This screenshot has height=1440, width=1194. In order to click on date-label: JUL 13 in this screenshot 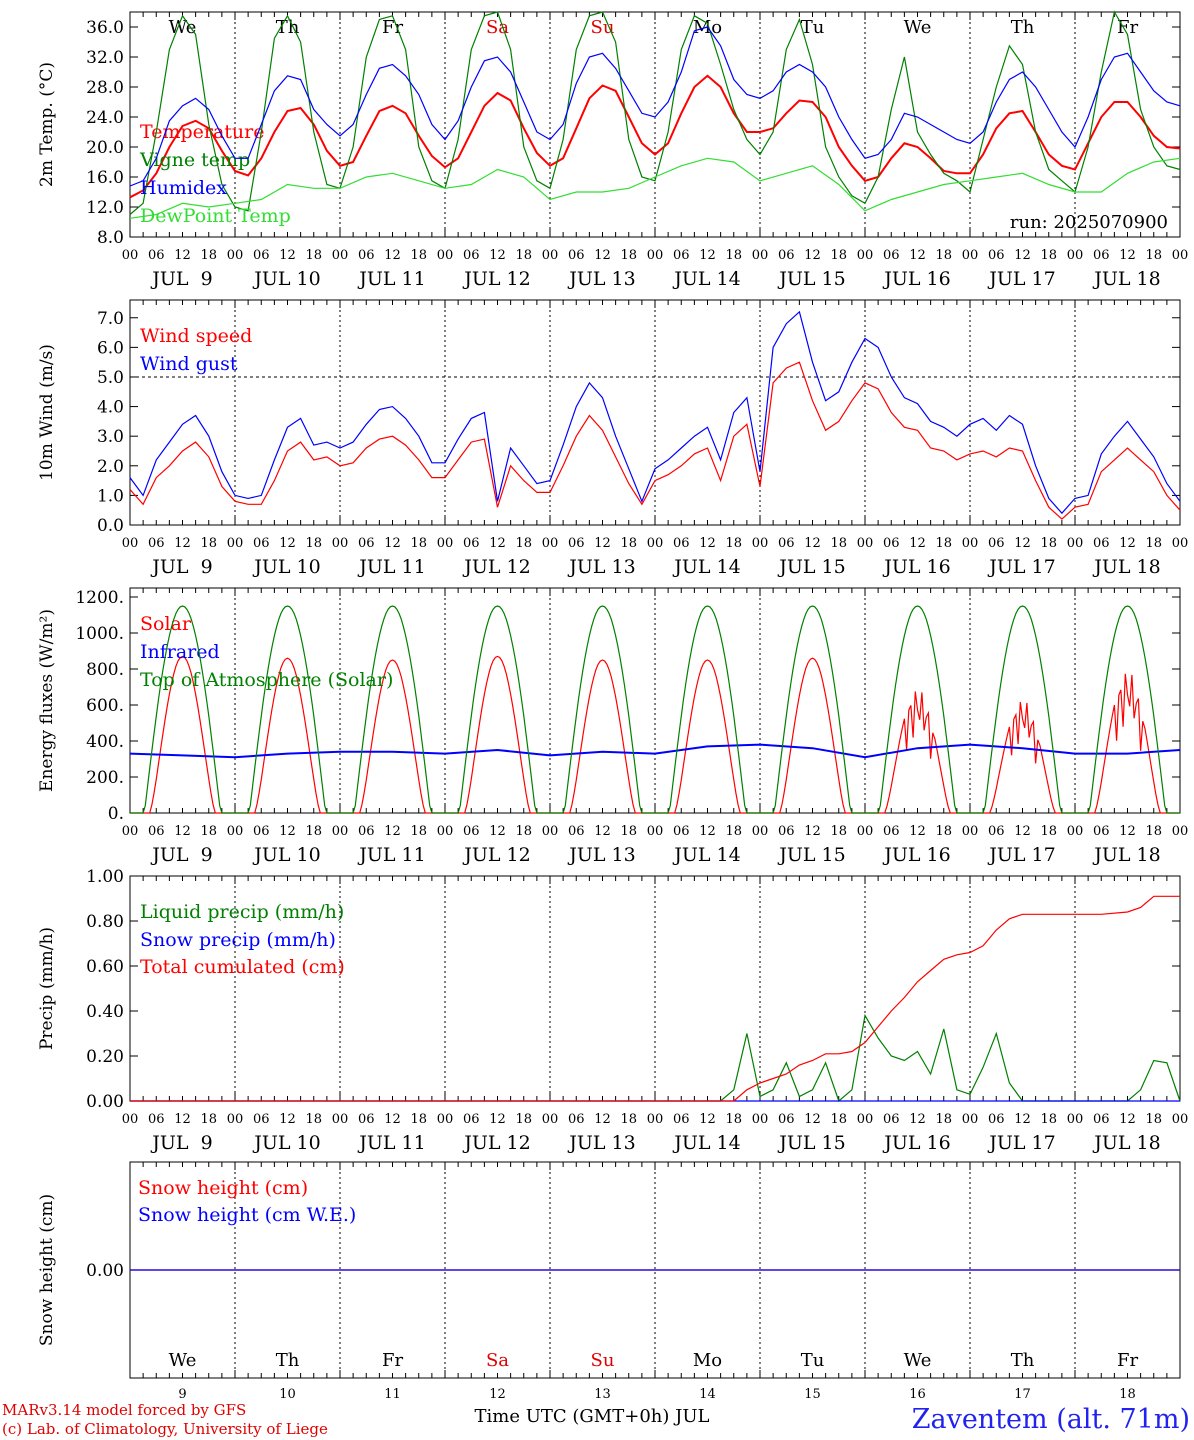, I will do `click(601, 279)`.